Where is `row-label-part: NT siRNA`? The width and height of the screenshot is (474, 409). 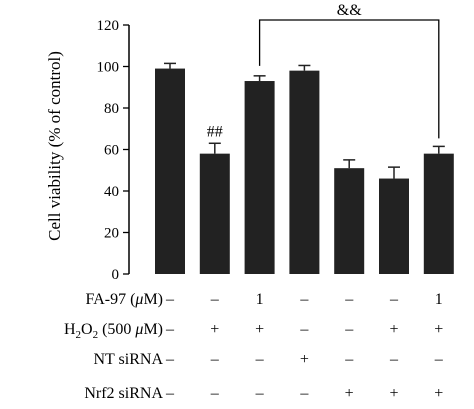 row-label-part: NT siRNA is located at coordinates (129, 359).